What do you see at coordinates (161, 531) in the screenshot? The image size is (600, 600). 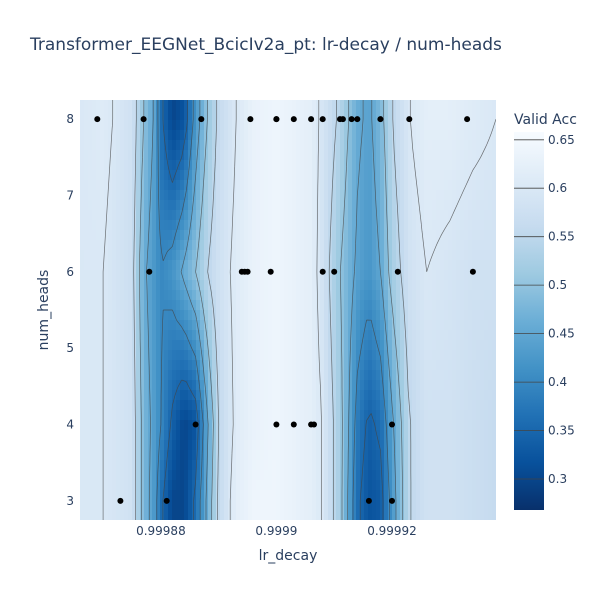 I see `x-tick-label: 0.99988` at bounding box center [161, 531].